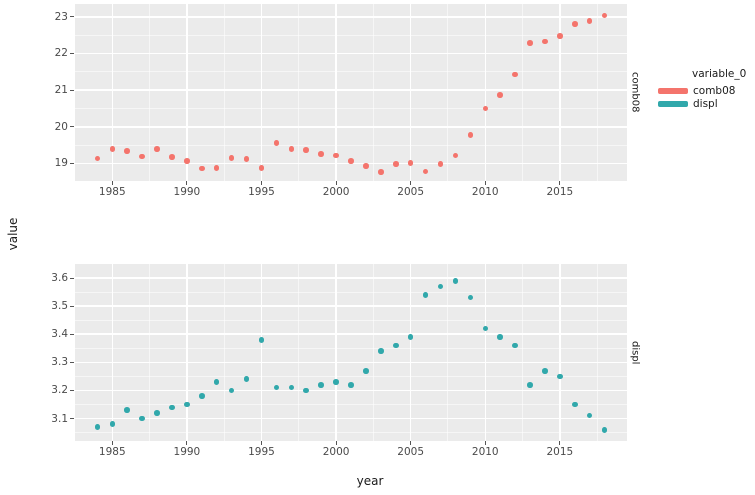 The width and height of the screenshot is (755, 495). I want to click on x-tick-label: 2000, so click(336, 192).